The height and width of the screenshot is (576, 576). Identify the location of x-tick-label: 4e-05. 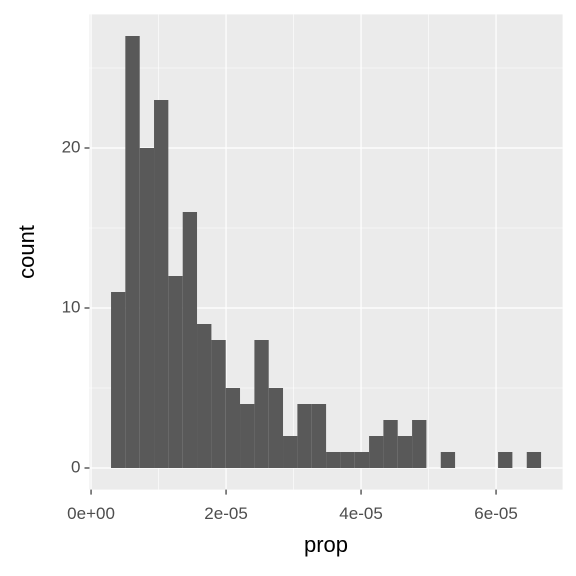
(360, 513).